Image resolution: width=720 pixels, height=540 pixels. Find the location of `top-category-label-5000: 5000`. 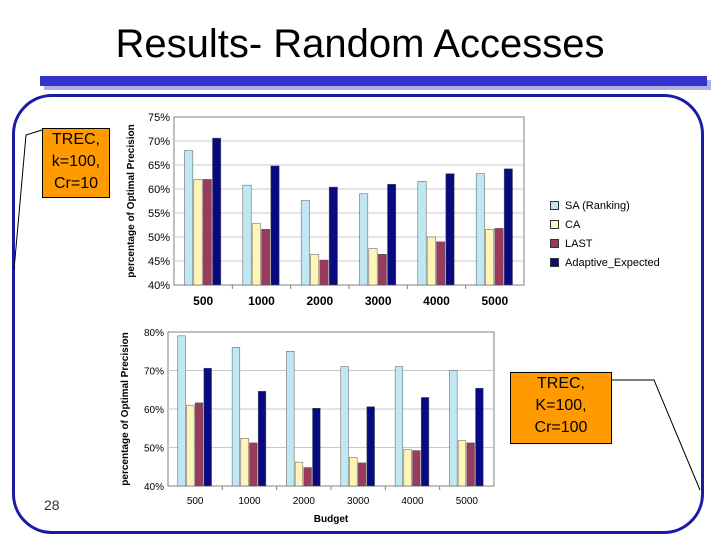

top-category-label-5000: 5000 is located at coordinates (494, 301).